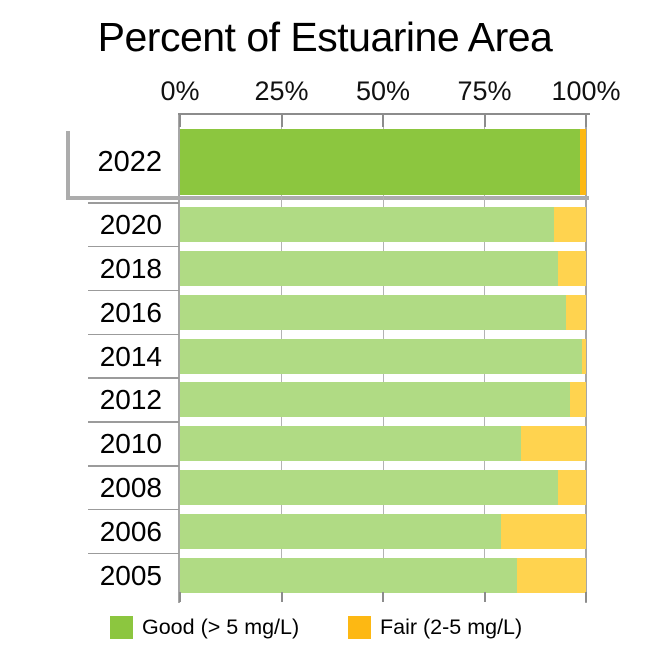 The image size is (650, 669). What do you see at coordinates (281, 91) in the screenshot?
I see `x-axis-tick-label-25: 25%` at bounding box center [281, 91].